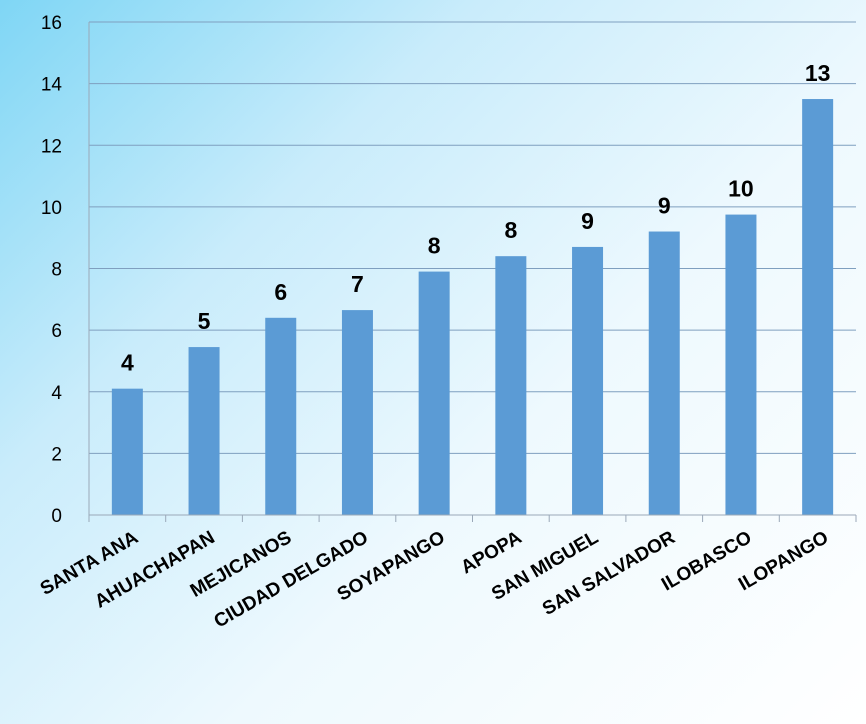 The image size is (866, 724). What do you see at coordinates (56, 393) in the screenshot?
I see `y-tick-label: 4` at bounding box center [56, 393].